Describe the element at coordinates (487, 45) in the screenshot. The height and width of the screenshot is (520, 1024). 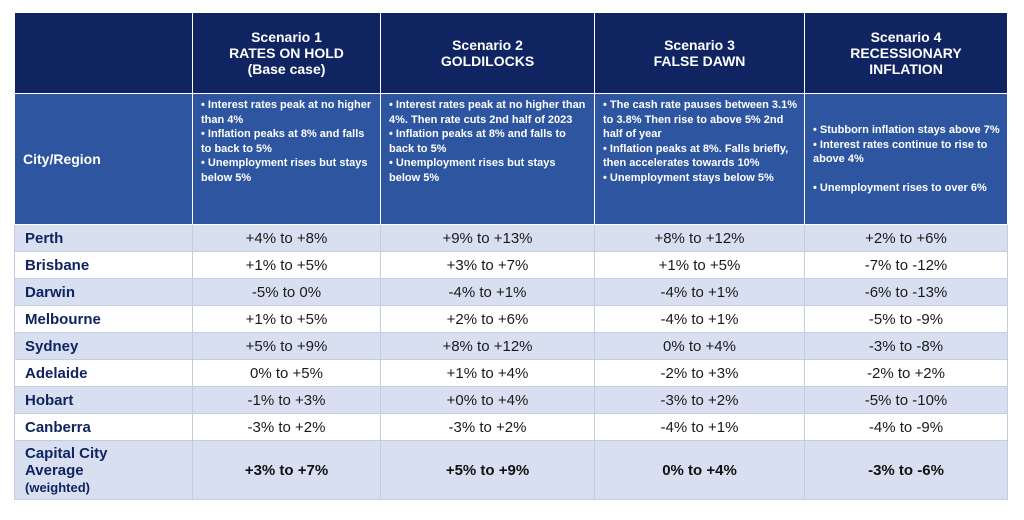
I see `scenario-2-label: Scenario 2` at that location.